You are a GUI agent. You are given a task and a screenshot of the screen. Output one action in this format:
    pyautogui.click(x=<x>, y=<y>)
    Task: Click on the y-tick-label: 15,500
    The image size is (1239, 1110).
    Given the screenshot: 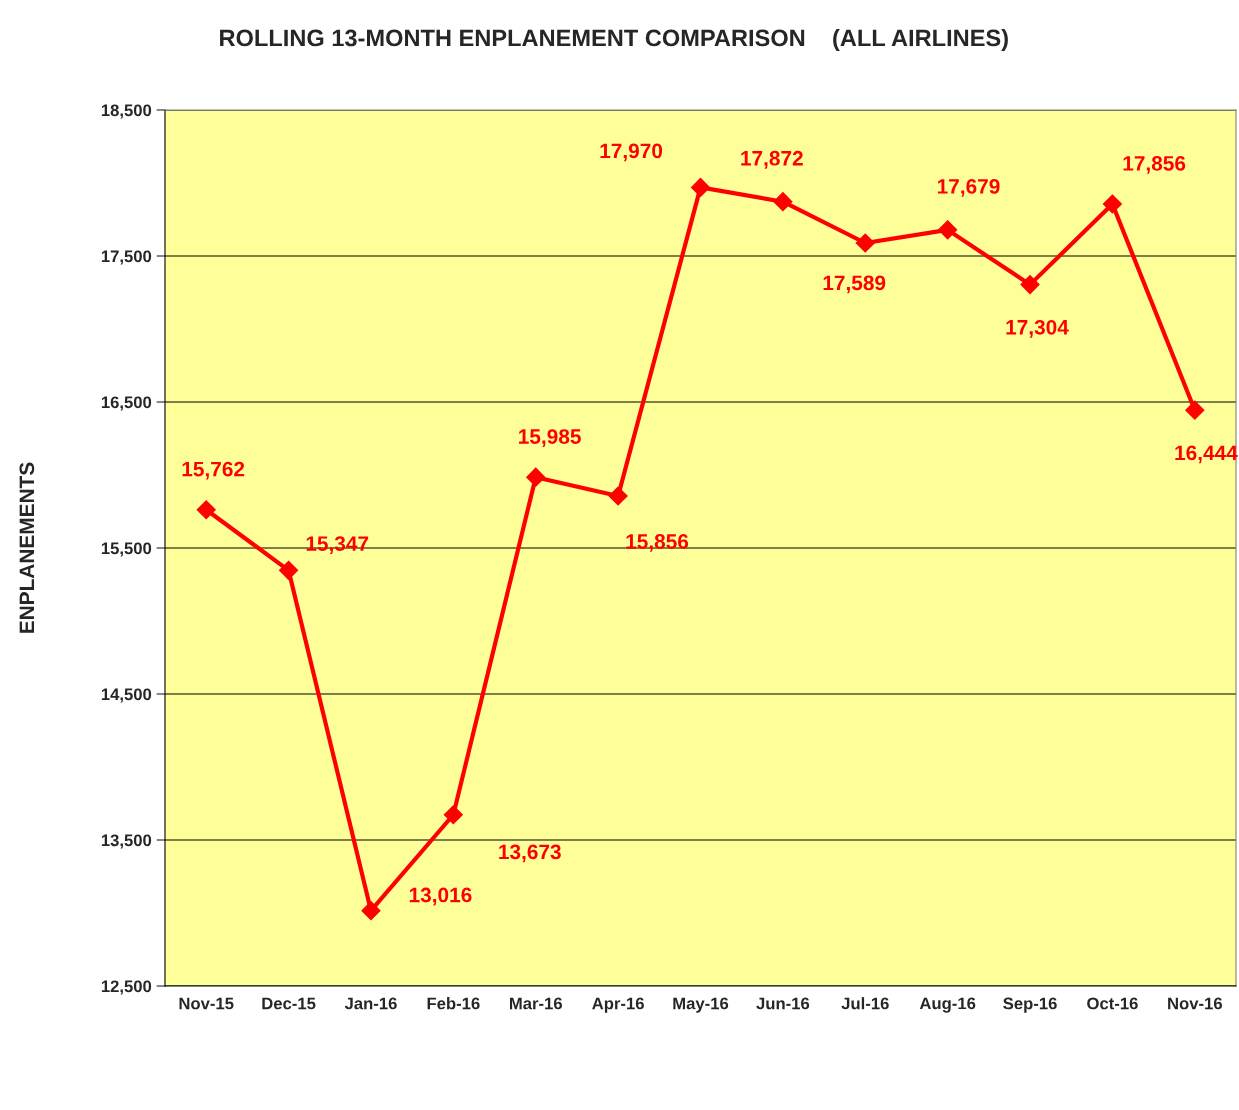 What is the action you would take?
    pyautogui.click(x=126, y=549)
    